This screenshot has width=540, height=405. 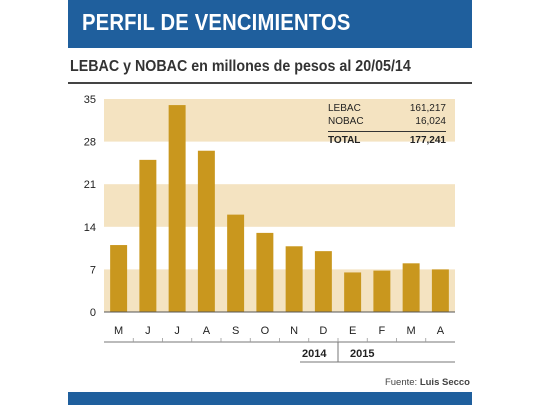 I want to click on subtitle-divider, so click(x=270, y=83).